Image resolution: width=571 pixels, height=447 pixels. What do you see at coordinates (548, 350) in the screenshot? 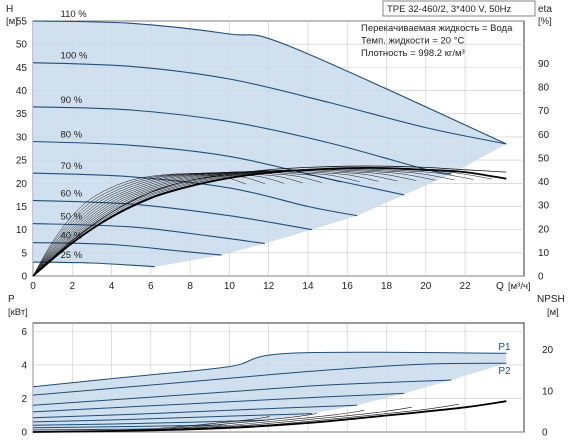
I see `npsh-tick-label: 20` at bounding box center [548, 350].